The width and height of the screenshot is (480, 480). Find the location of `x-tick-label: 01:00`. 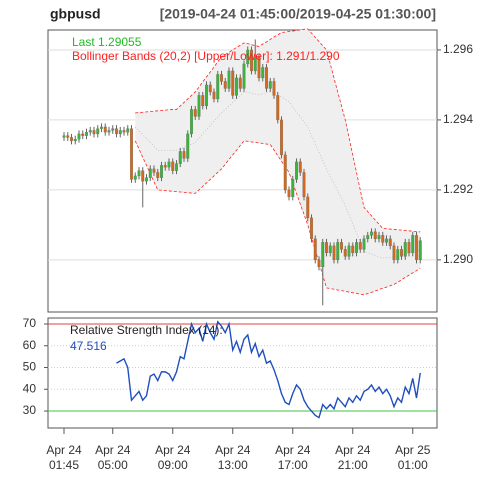

x-tick-label: 01:00 is located at coordinates (413, 465).